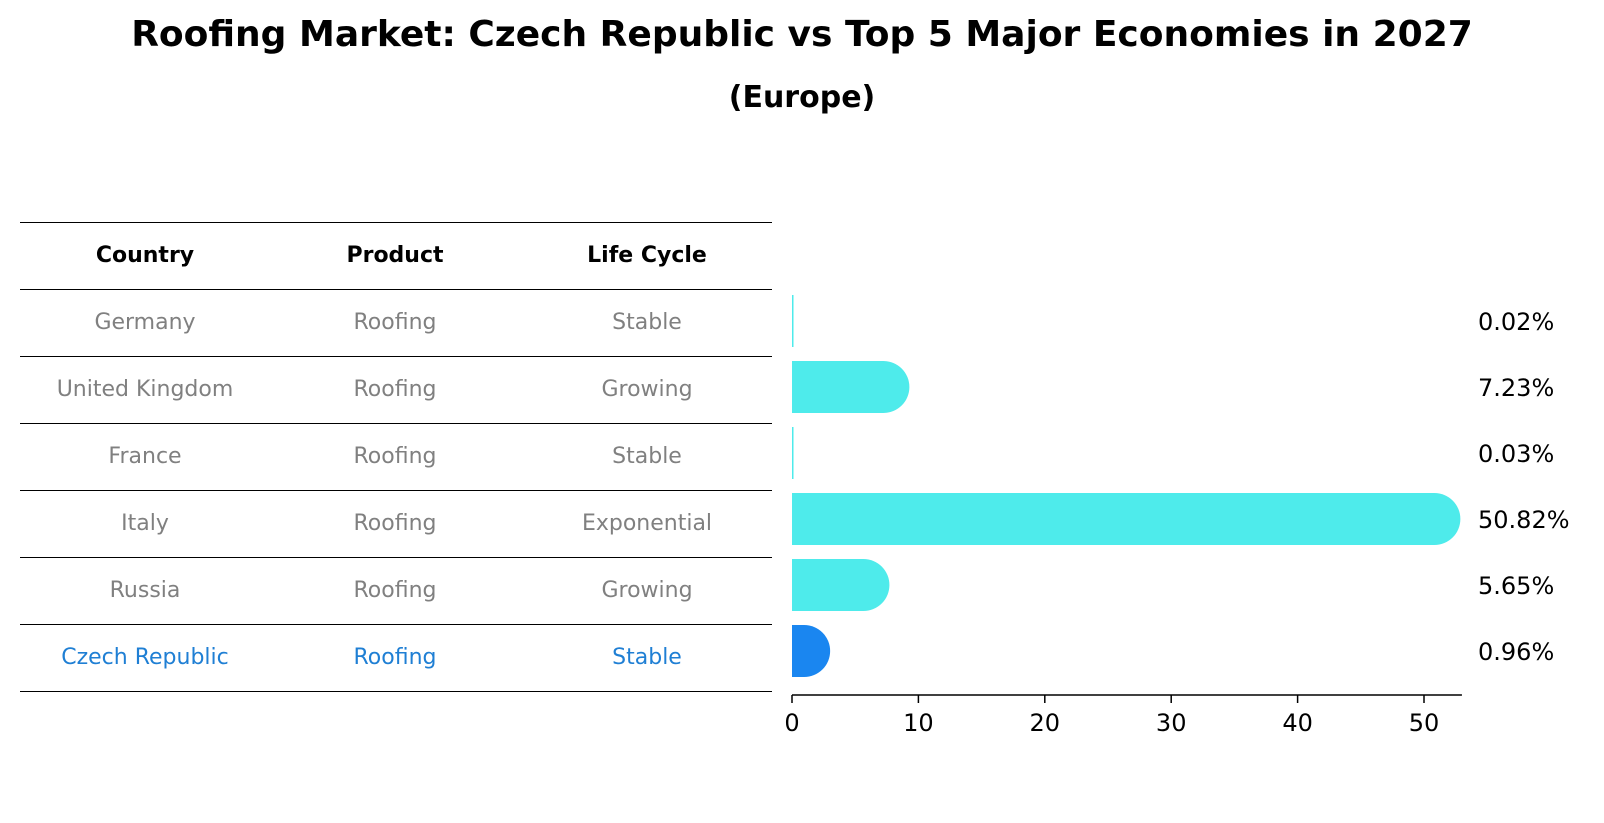  What do you see at coordinates (145, 389) in the screenshot?
I see `cell-country: United Kingdom` at bounding box center [145, 389].